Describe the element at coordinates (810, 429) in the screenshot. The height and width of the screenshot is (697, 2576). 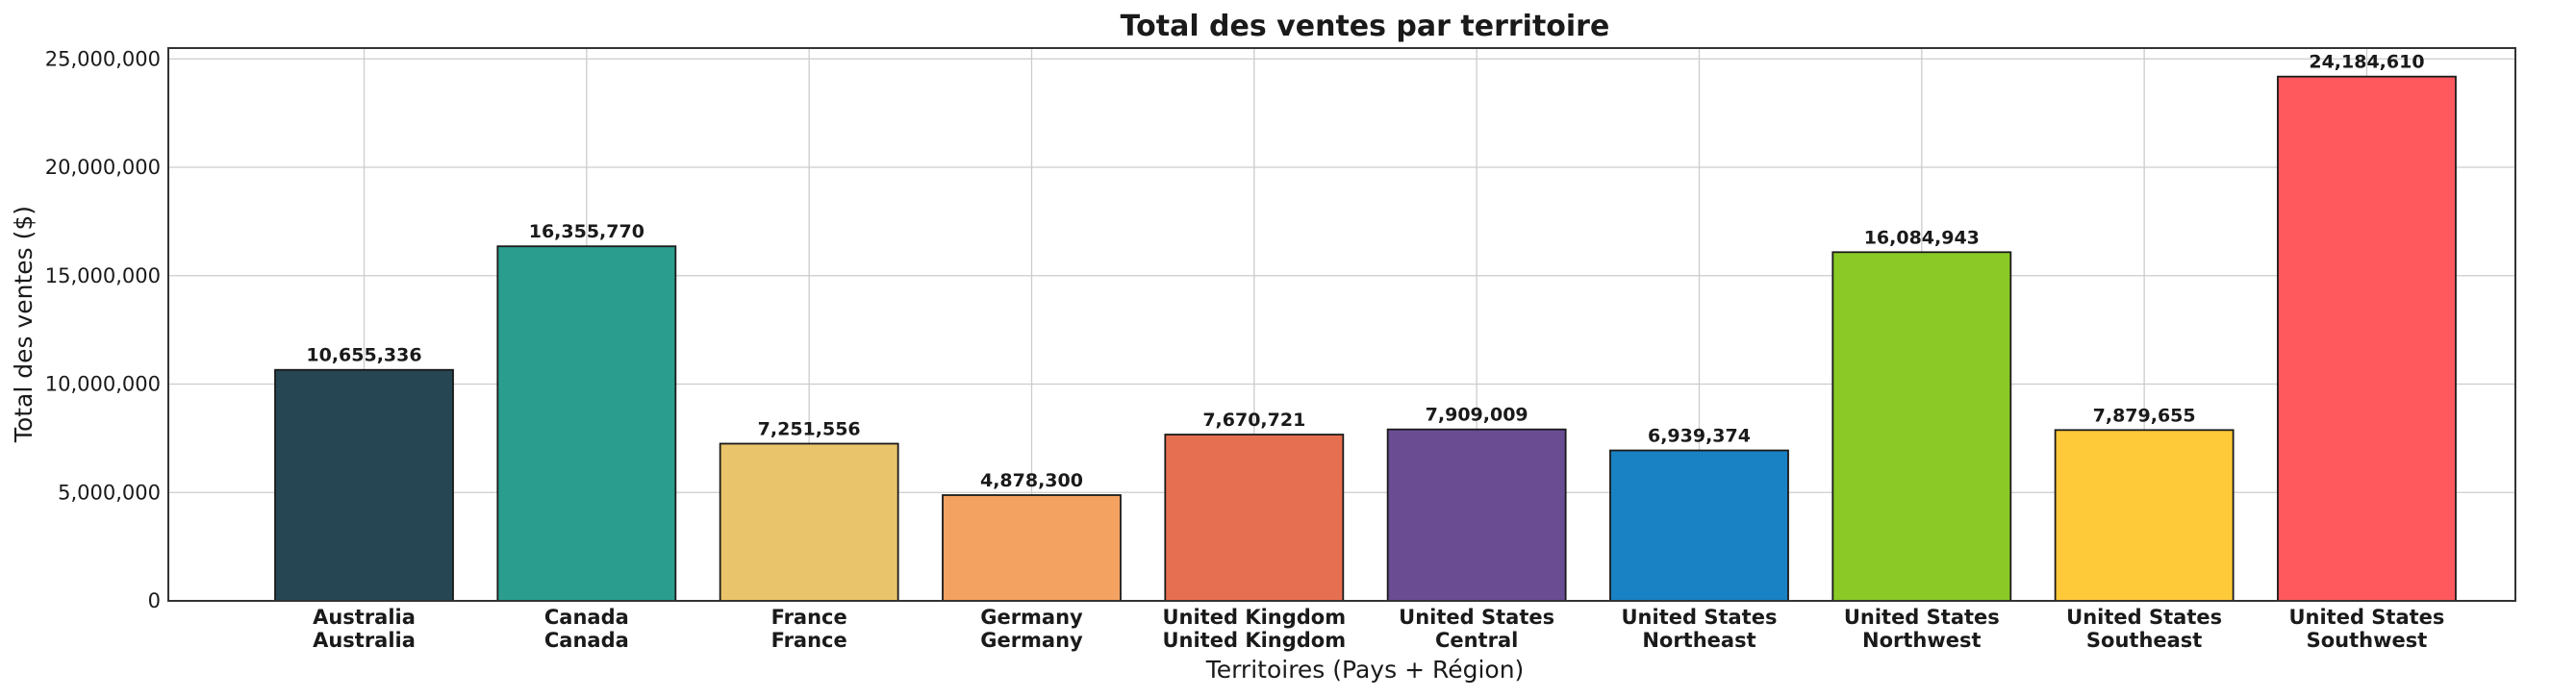
I see `value-label: 7,251,556` at that location.